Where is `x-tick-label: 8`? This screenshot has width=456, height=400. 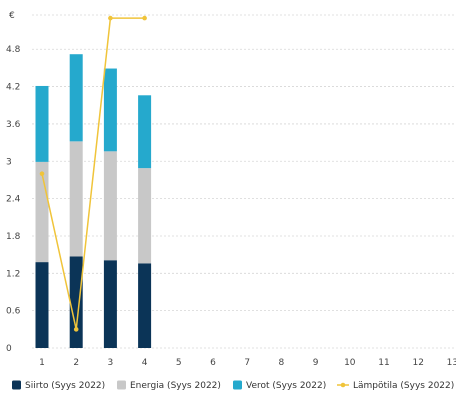 x-tick-label: 8 is located at coordinates (282, 363).